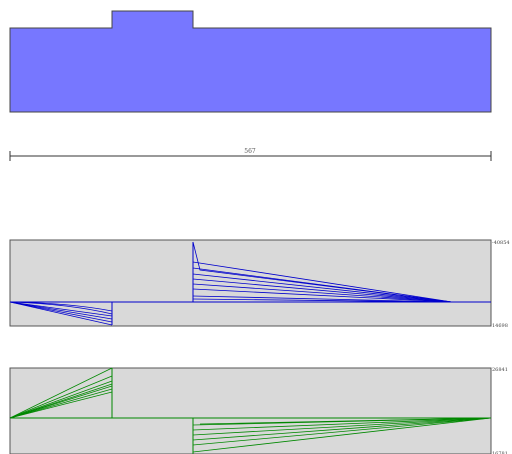 This screenshot has height=454, width=512. Describe the element at coordinates (500, 326) in the screenshot. I see `shear-min-label: 14698` at that location.